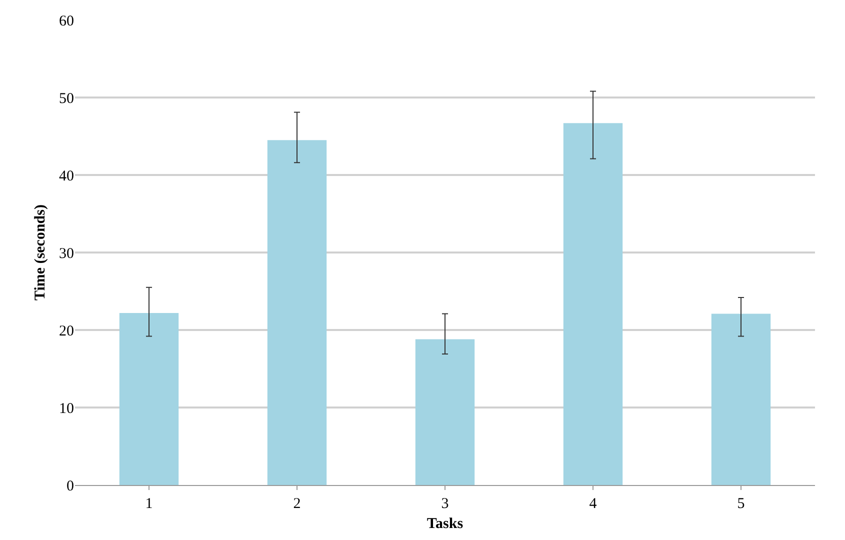  What do you see at coordinates (66, 176) in the screenshot?
I see `y-tick-label: 40` at bounding box center [66, 176].